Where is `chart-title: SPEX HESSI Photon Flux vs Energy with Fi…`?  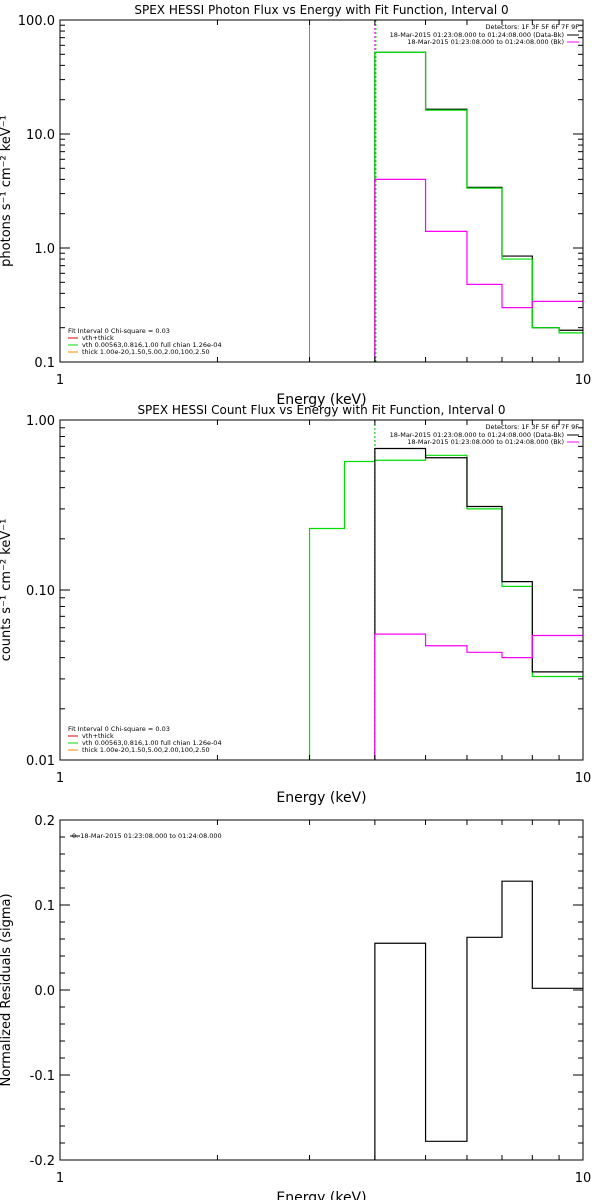 chart-title: SPEX HESSI Photon Flux vs Energy with Fi… is located at coordinates (321, 10).